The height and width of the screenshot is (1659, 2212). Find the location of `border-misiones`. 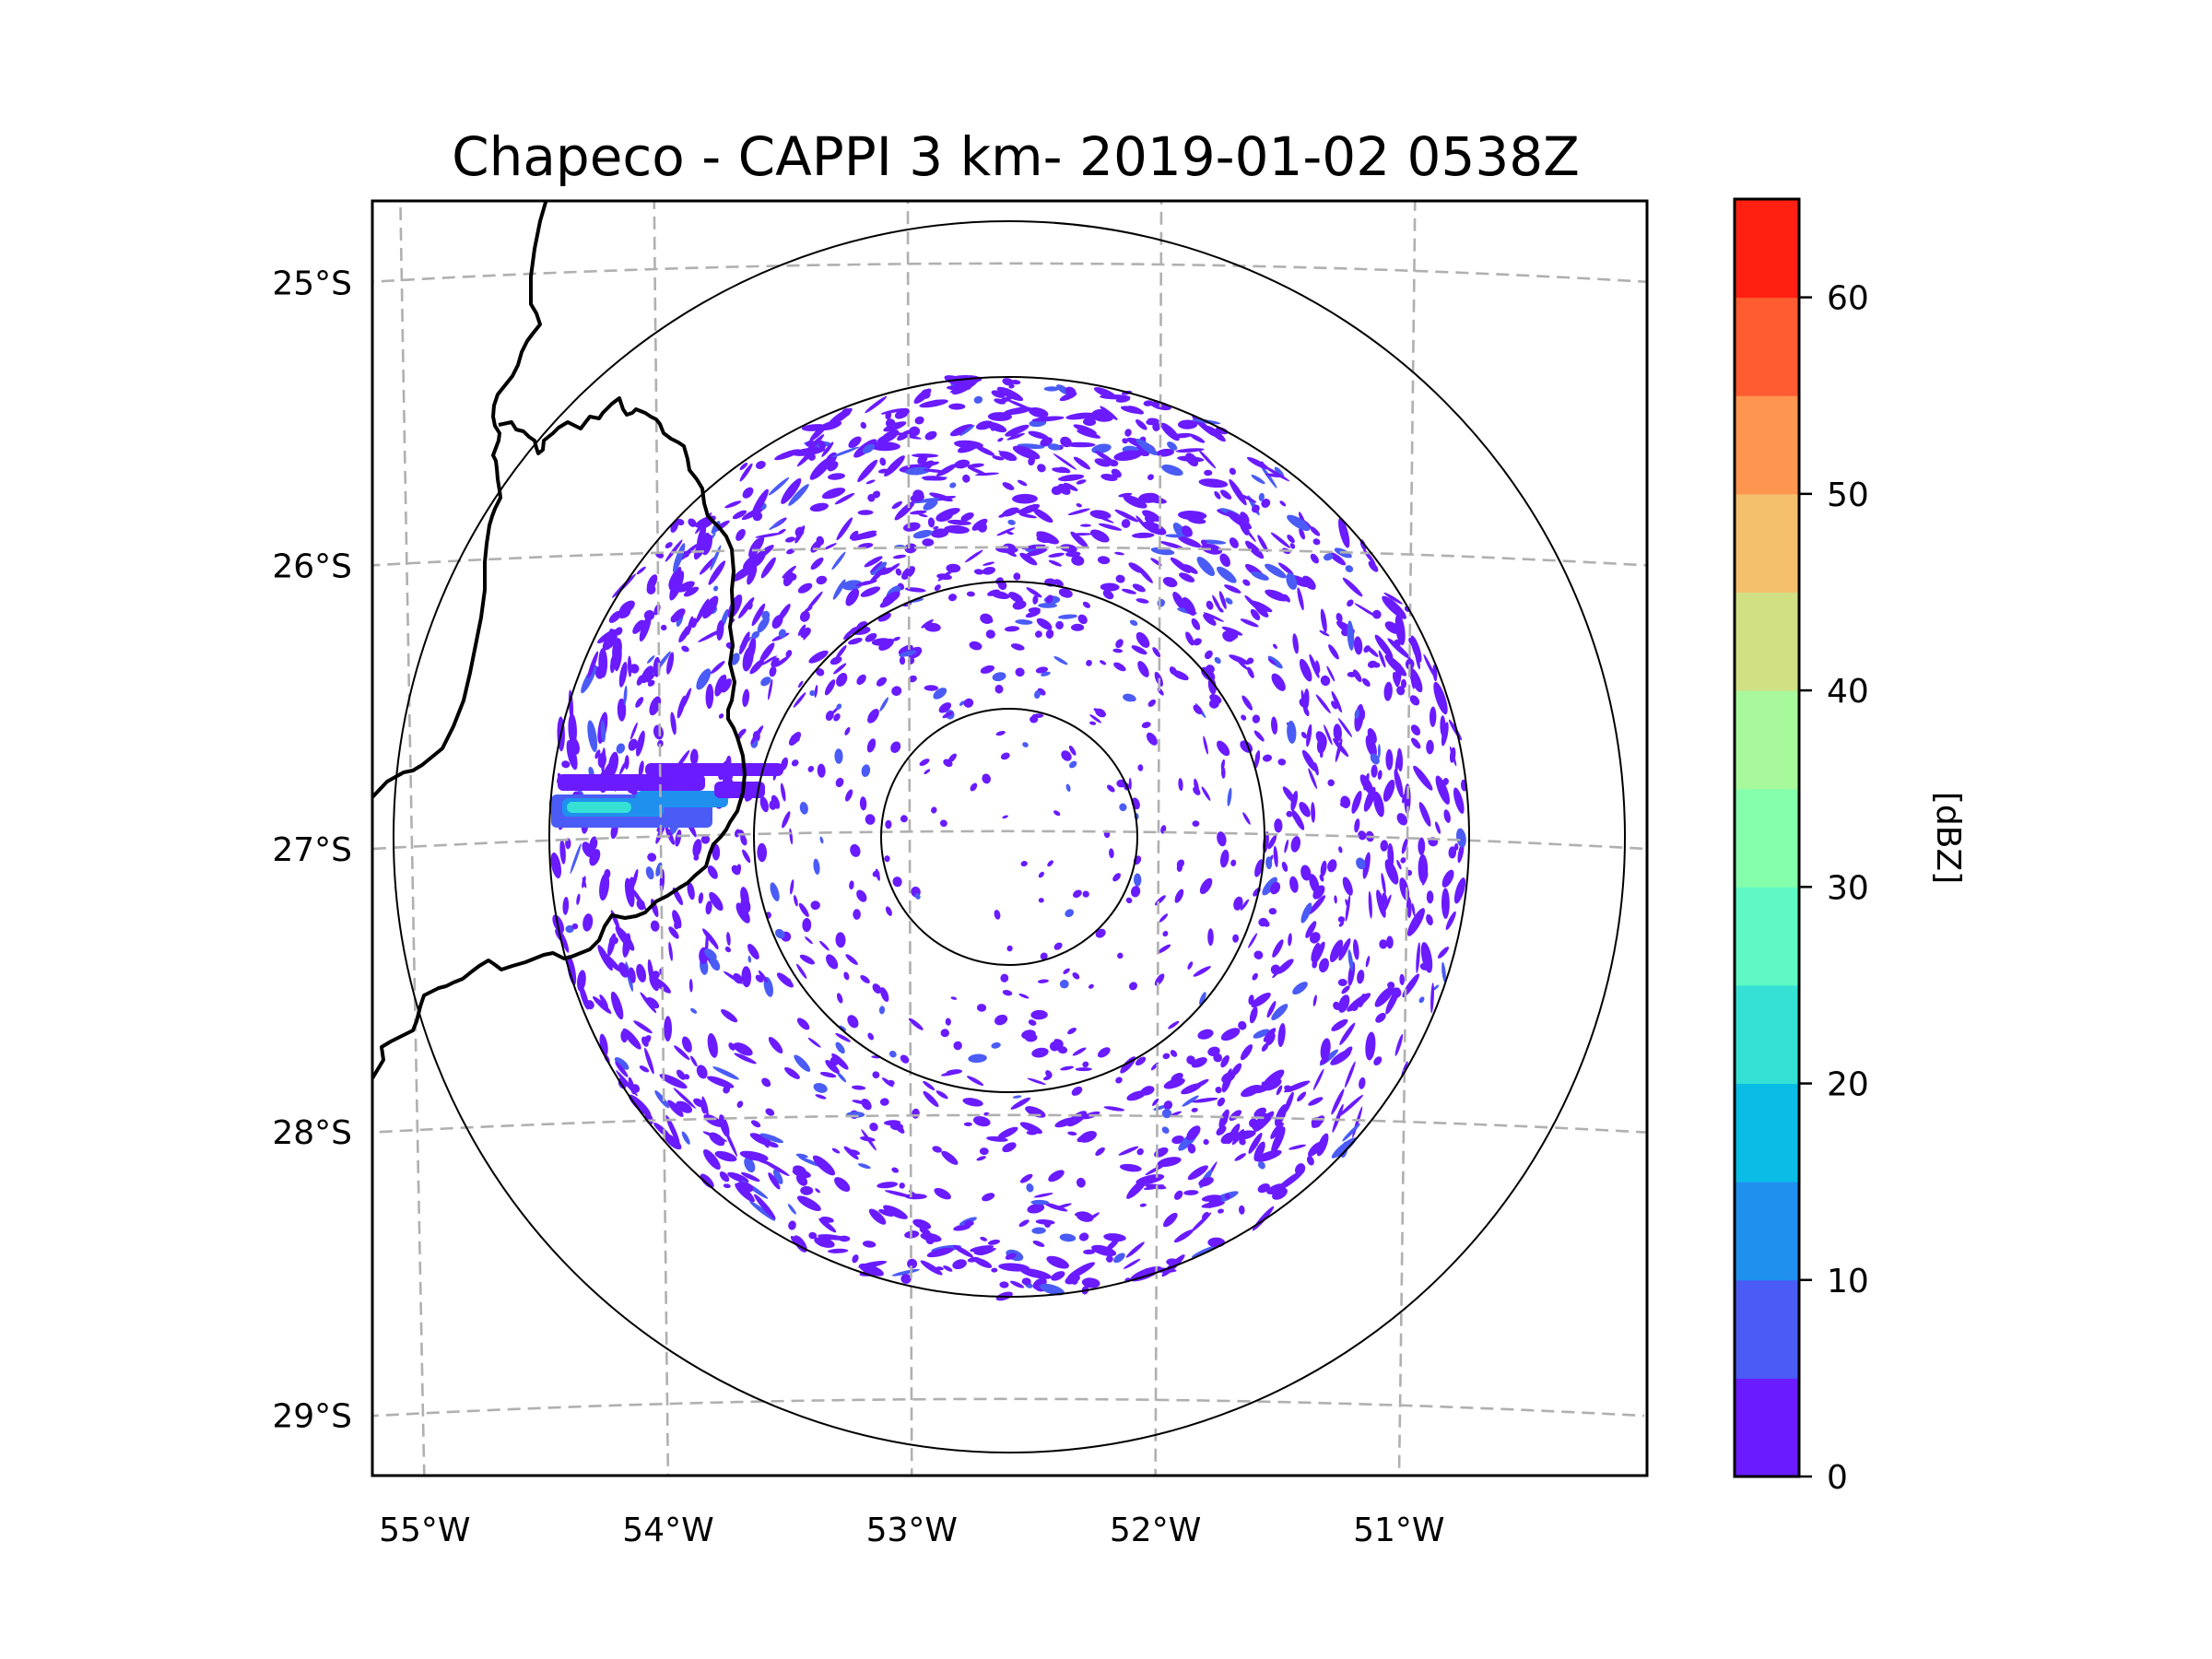

border-misiones is located at coordinates (559, 738).